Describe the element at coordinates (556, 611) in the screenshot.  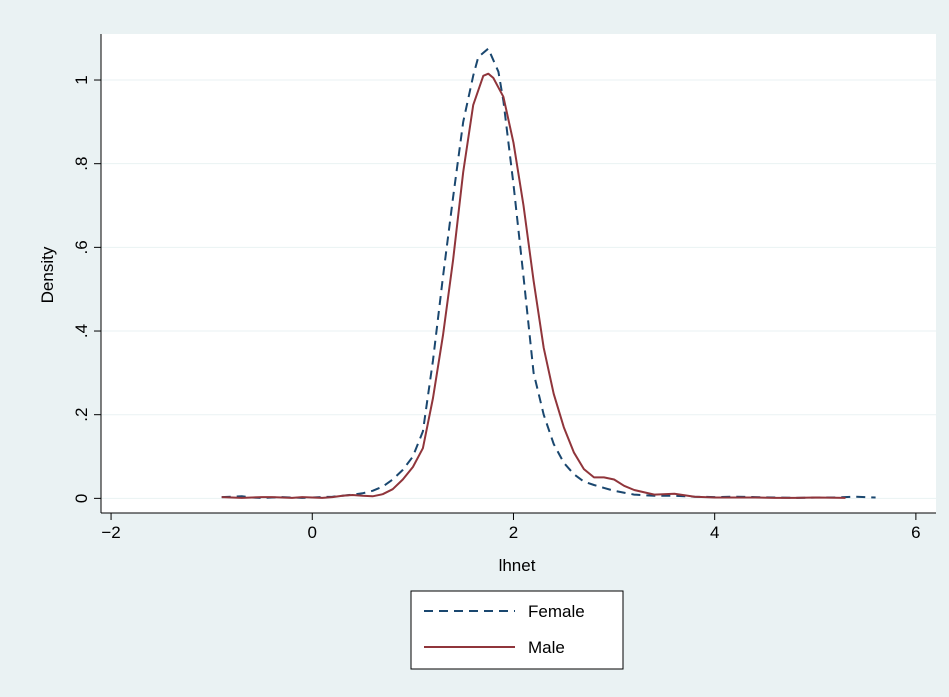
I see `legend-female-label: Female` at that location.